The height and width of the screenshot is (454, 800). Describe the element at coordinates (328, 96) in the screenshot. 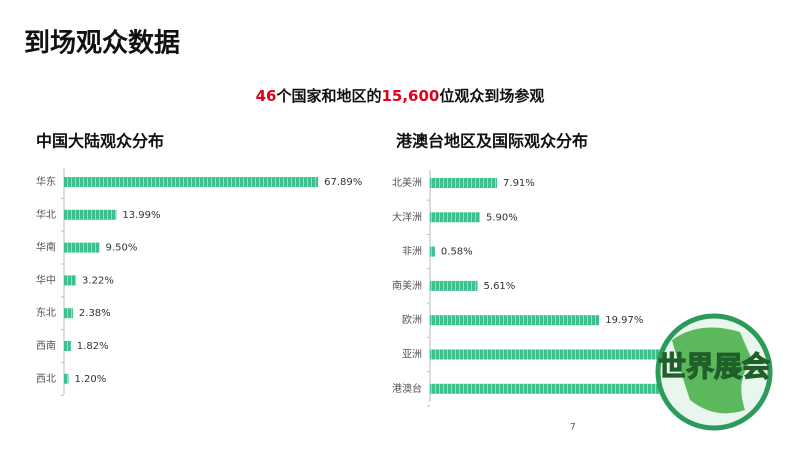

I see `subtitle-part: 个国家和地区的` at that location.